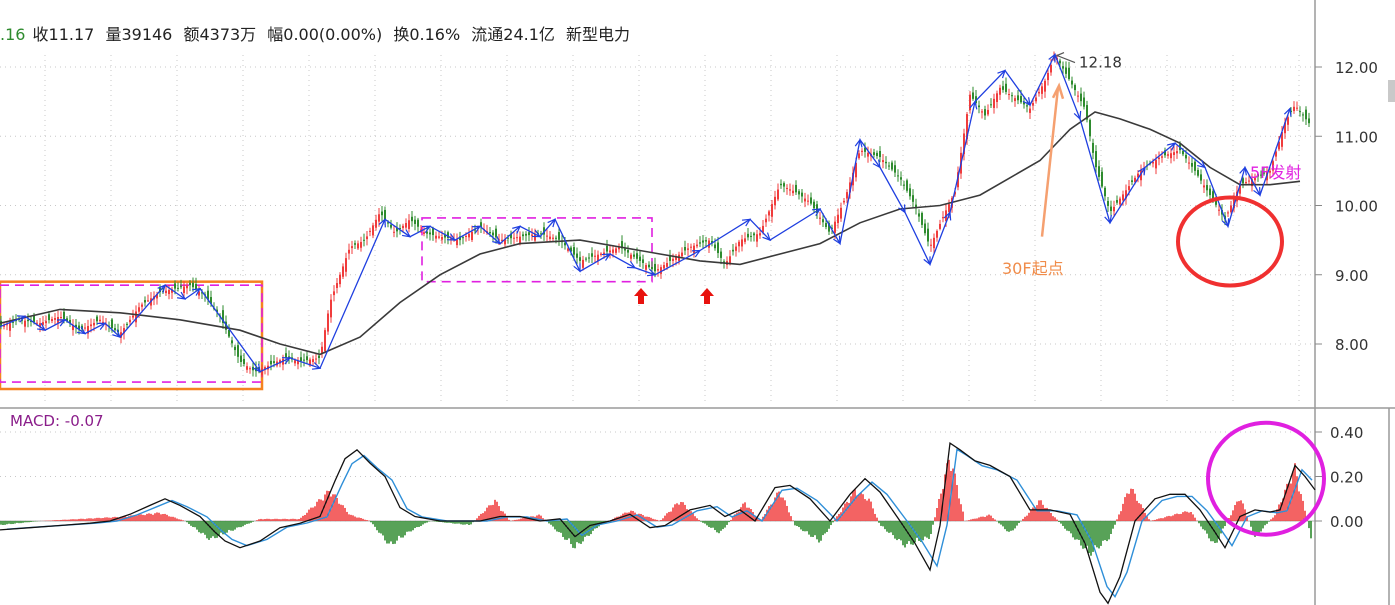 The height and width of the screenshot is (605, 1395). I want to click on magenta-dashed-box, so click(537, 250).